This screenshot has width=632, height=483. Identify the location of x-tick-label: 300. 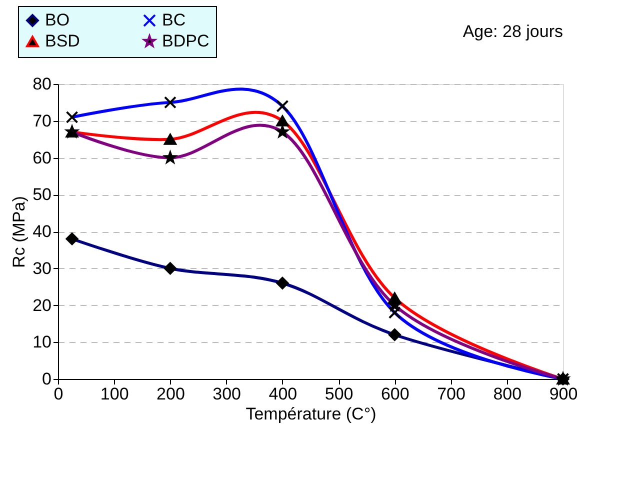
(227, 394).